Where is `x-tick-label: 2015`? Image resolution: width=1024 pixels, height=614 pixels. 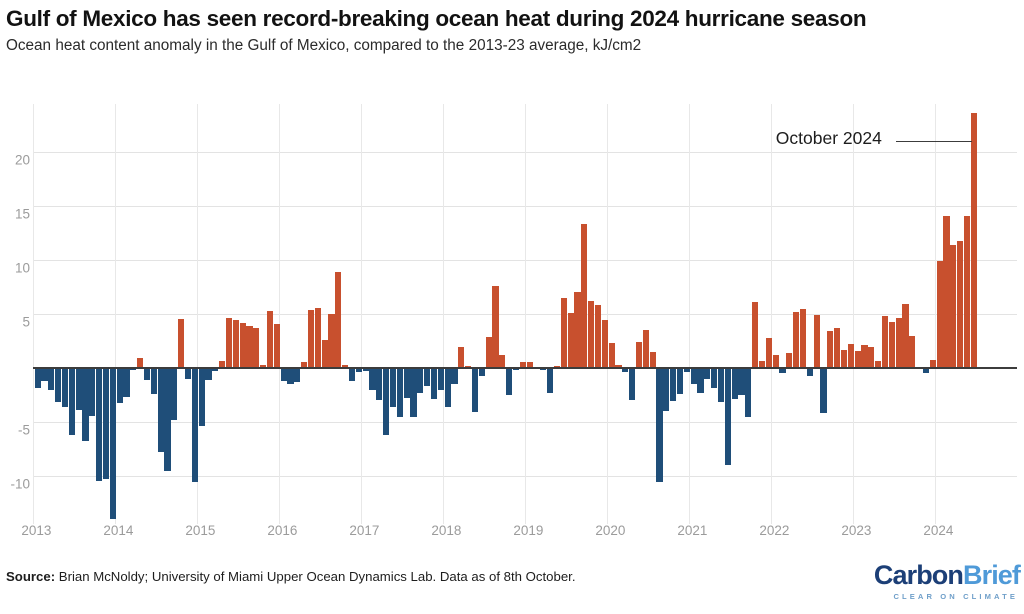
x-tick-label: 2015 is located at coordinates (200, 530).